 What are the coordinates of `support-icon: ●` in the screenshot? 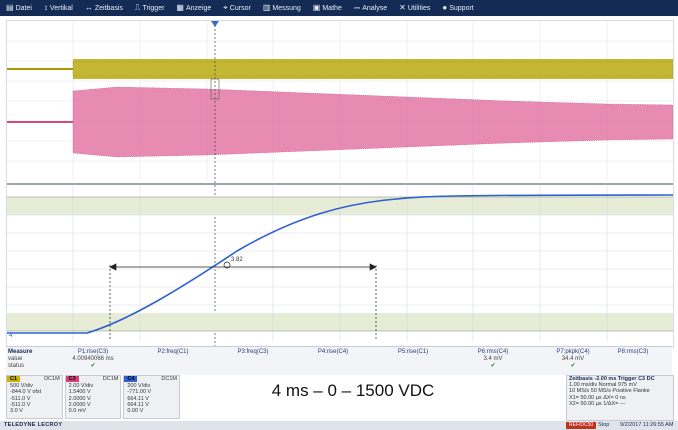 It's located at (445, 7).